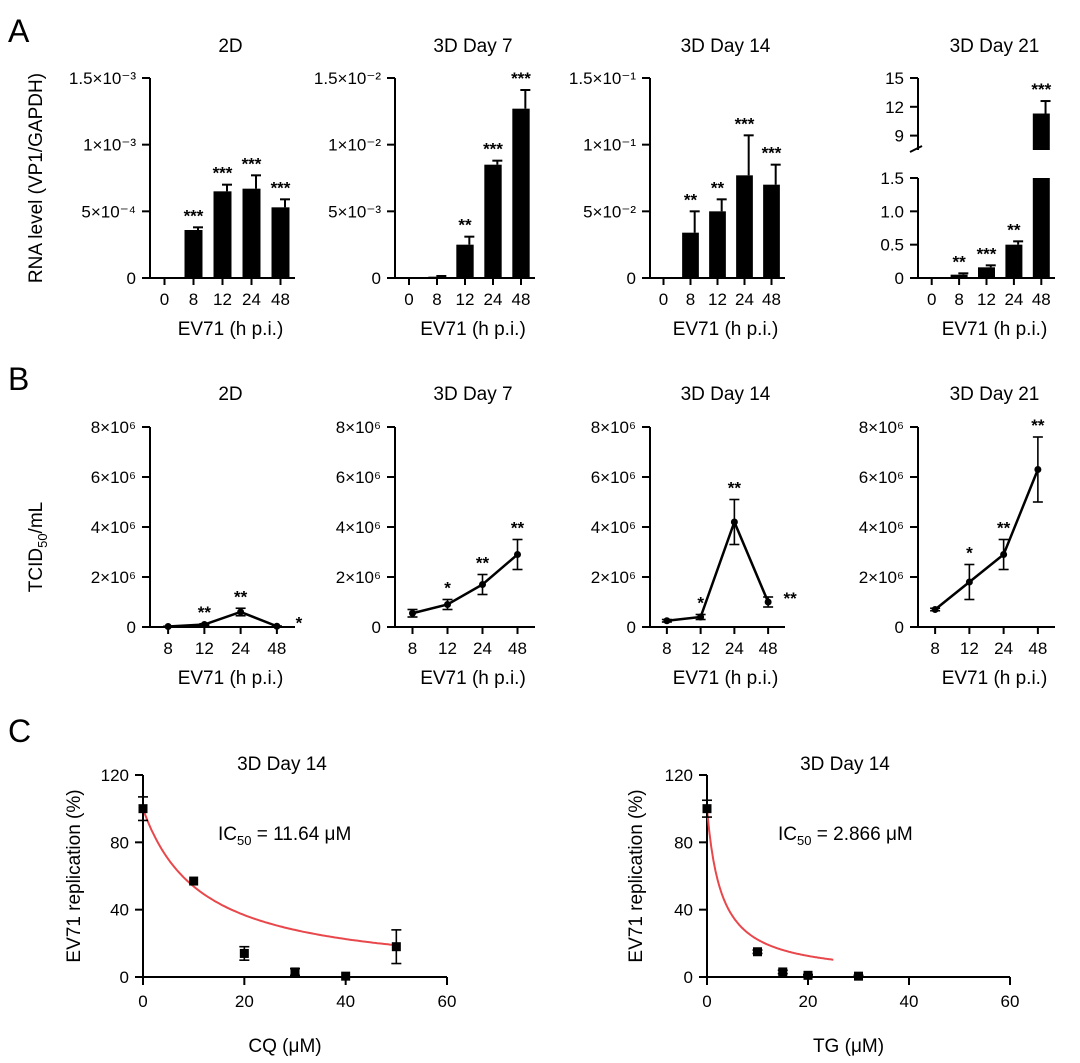 Image resolution: width=1080 pixels, height=1063 pixels. What do you see at coordinates (848, 1046) in the screenshot?
I see `x-axis-label: TG (μM)` at bounding box center [848, 1046].